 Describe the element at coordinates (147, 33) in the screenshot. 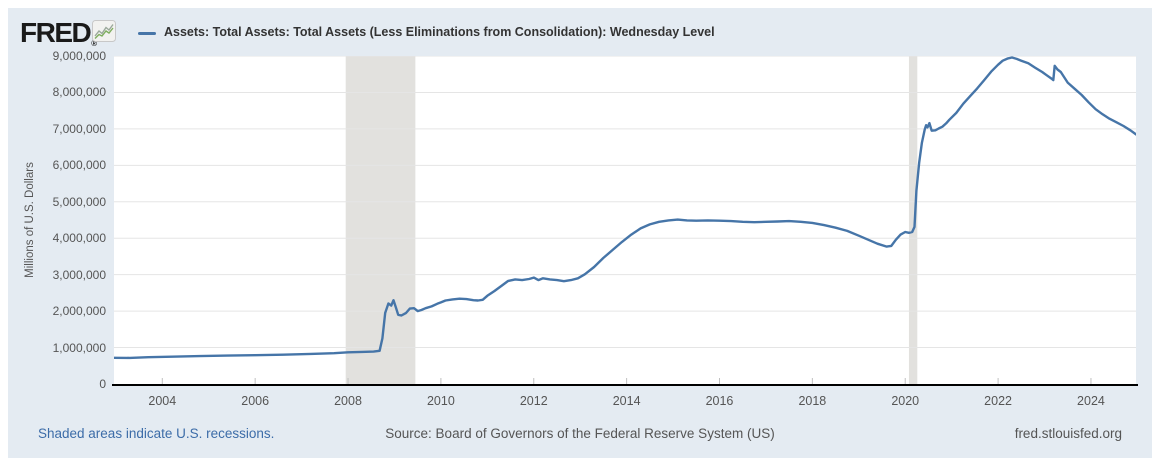

I see `legend-line-swatch` at that location.